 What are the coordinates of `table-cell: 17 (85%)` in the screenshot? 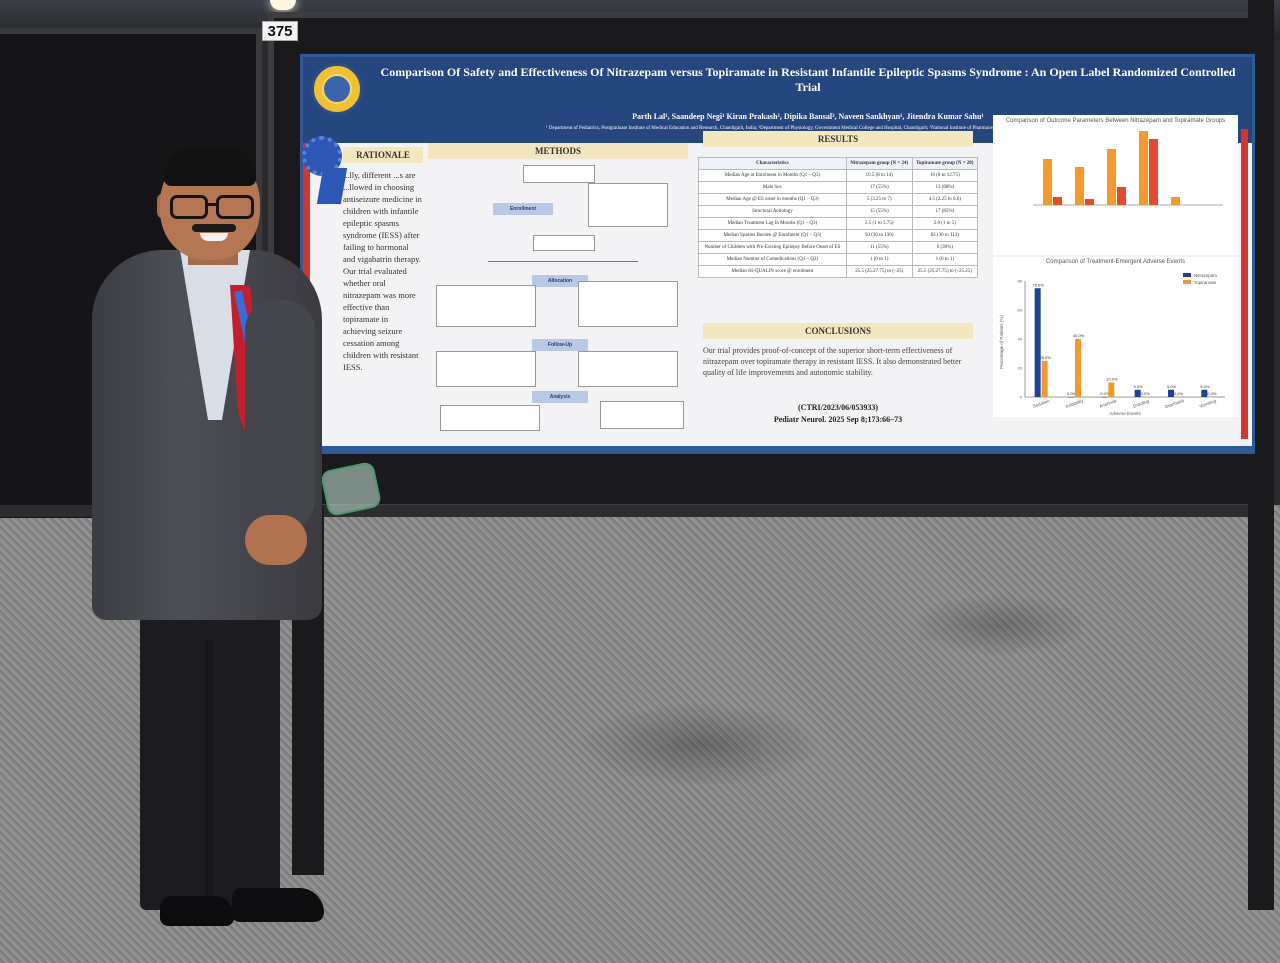 It's located at (945, 211).